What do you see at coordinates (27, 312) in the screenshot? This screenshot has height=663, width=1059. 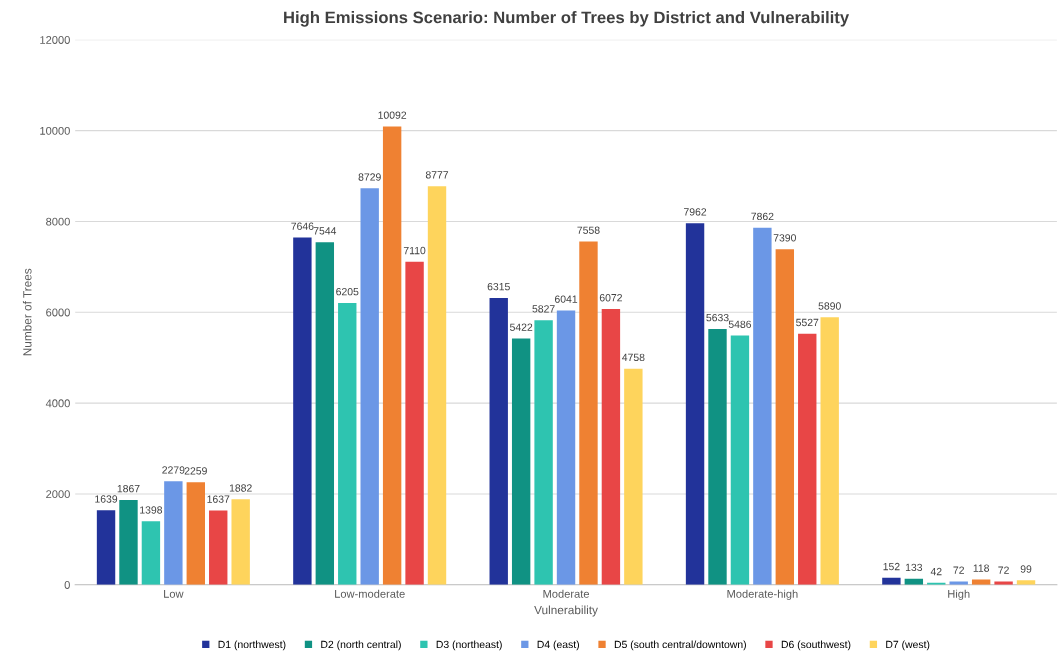 I see `y-axis-title: Number of Trees` at bounding box center [27, 312].